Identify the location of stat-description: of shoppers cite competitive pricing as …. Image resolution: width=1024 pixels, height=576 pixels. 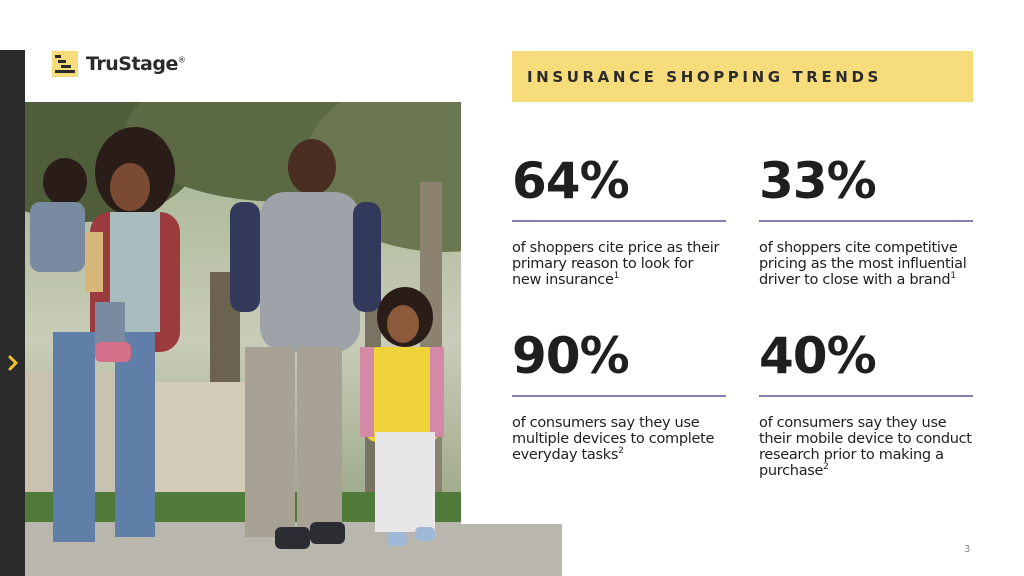
(863, 264).